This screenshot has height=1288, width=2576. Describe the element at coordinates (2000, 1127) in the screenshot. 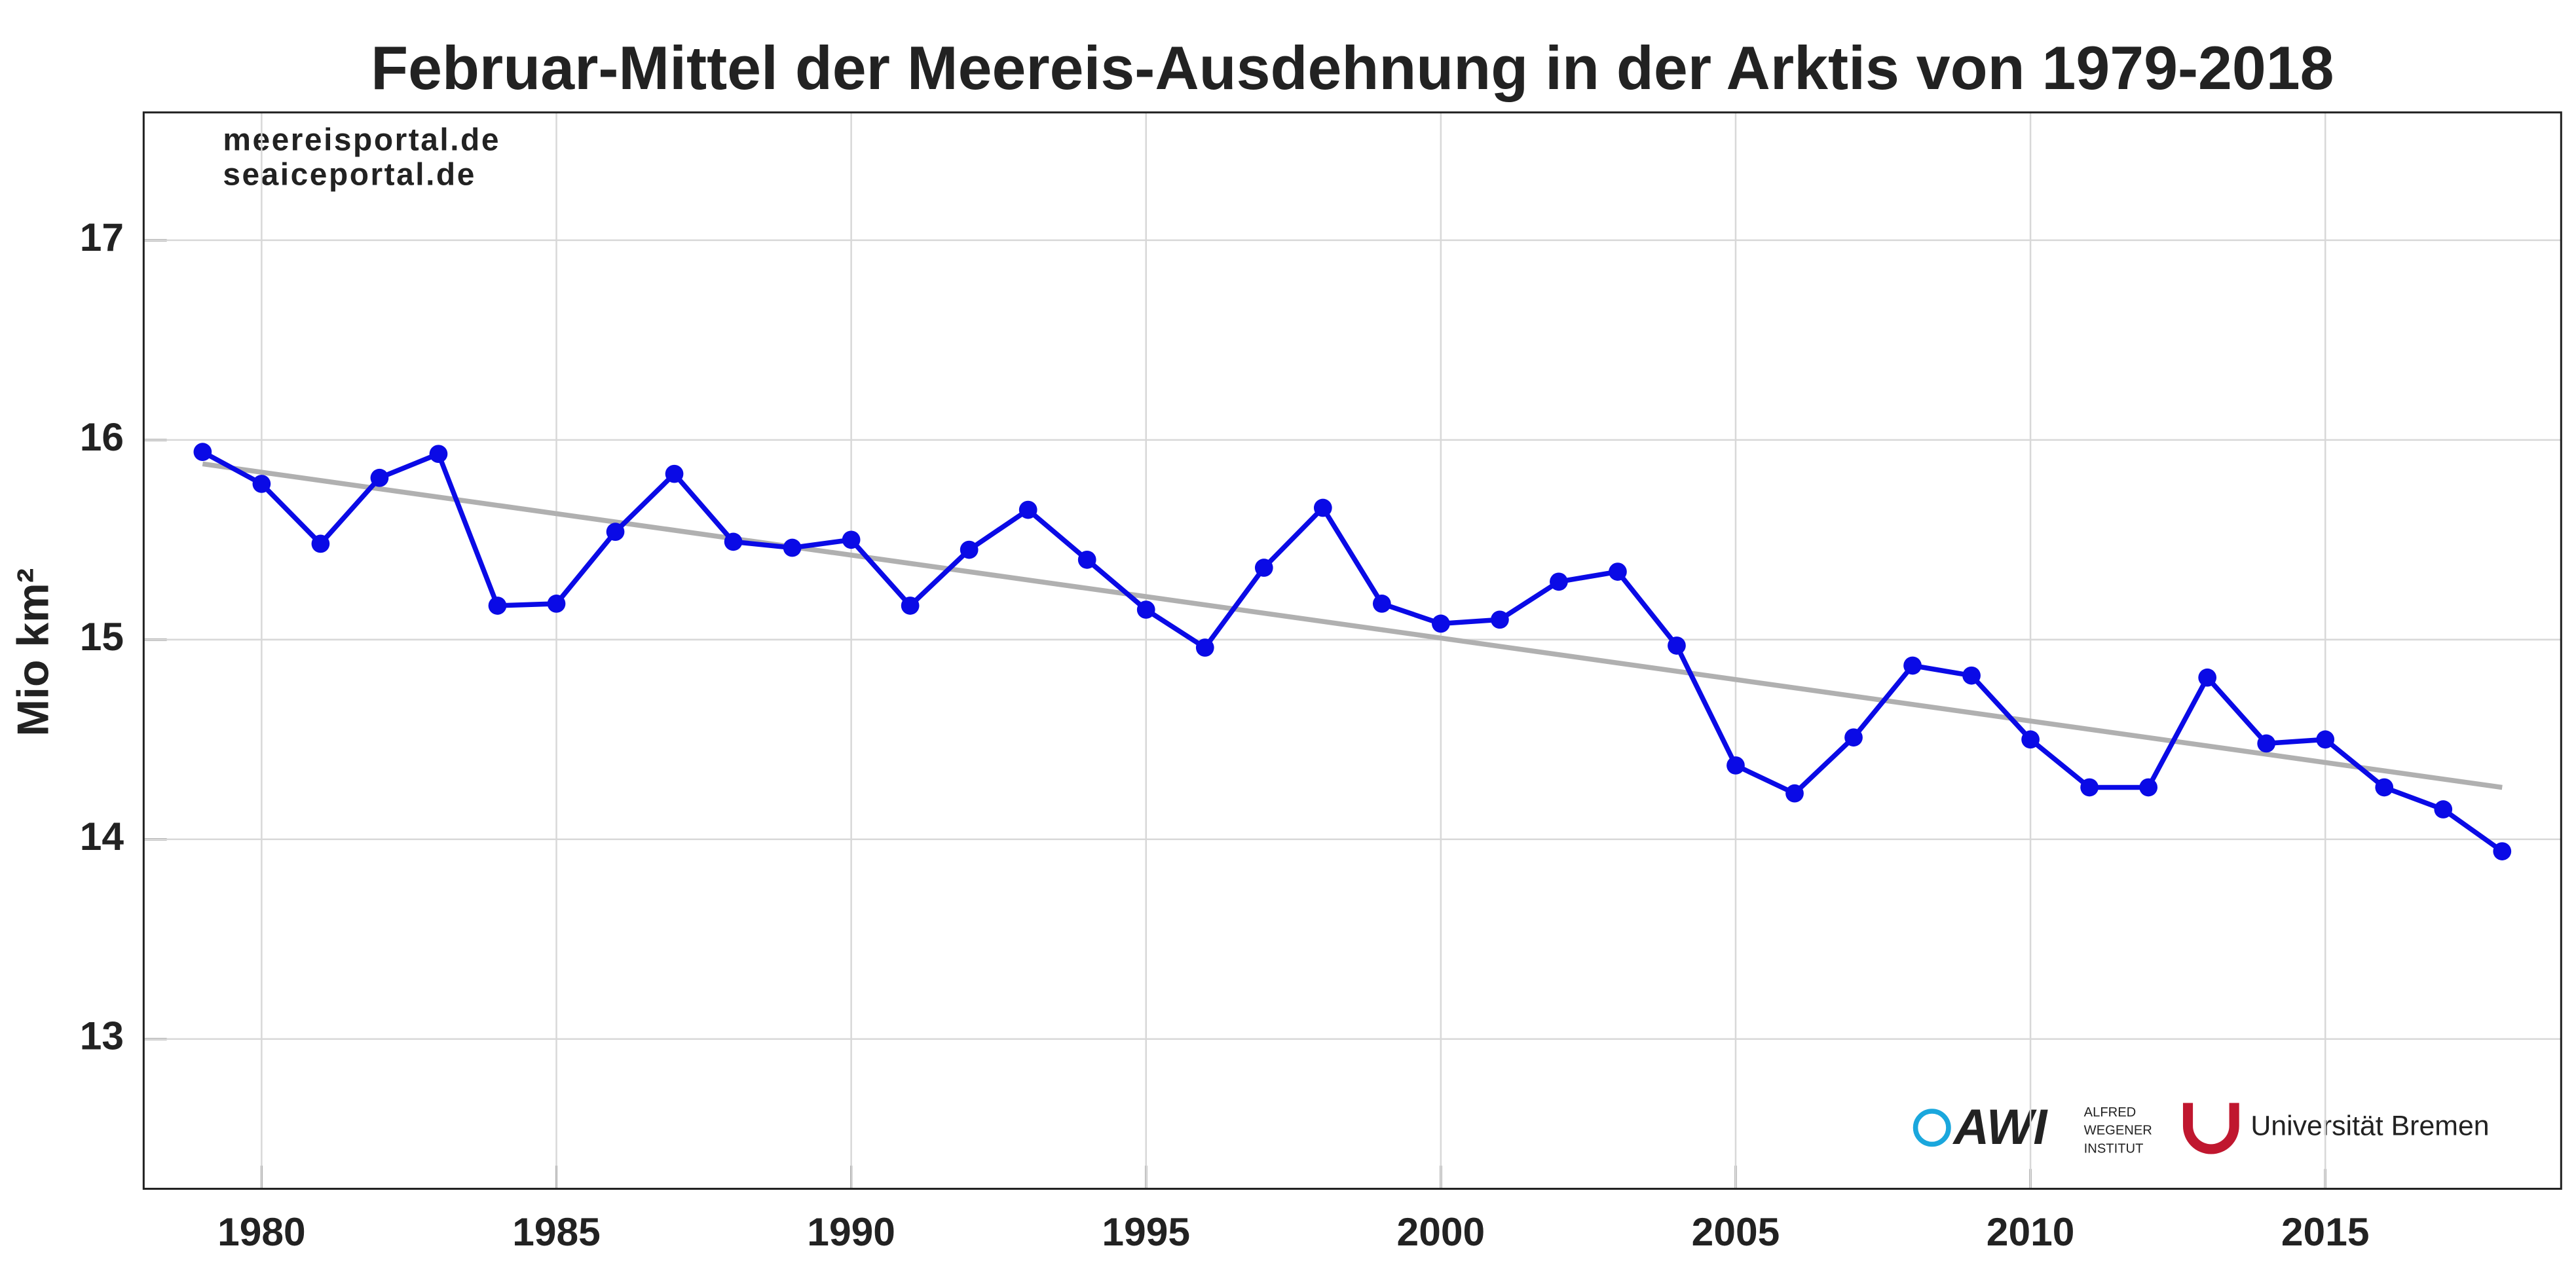

I see `awi-logo: AWI` at that location.